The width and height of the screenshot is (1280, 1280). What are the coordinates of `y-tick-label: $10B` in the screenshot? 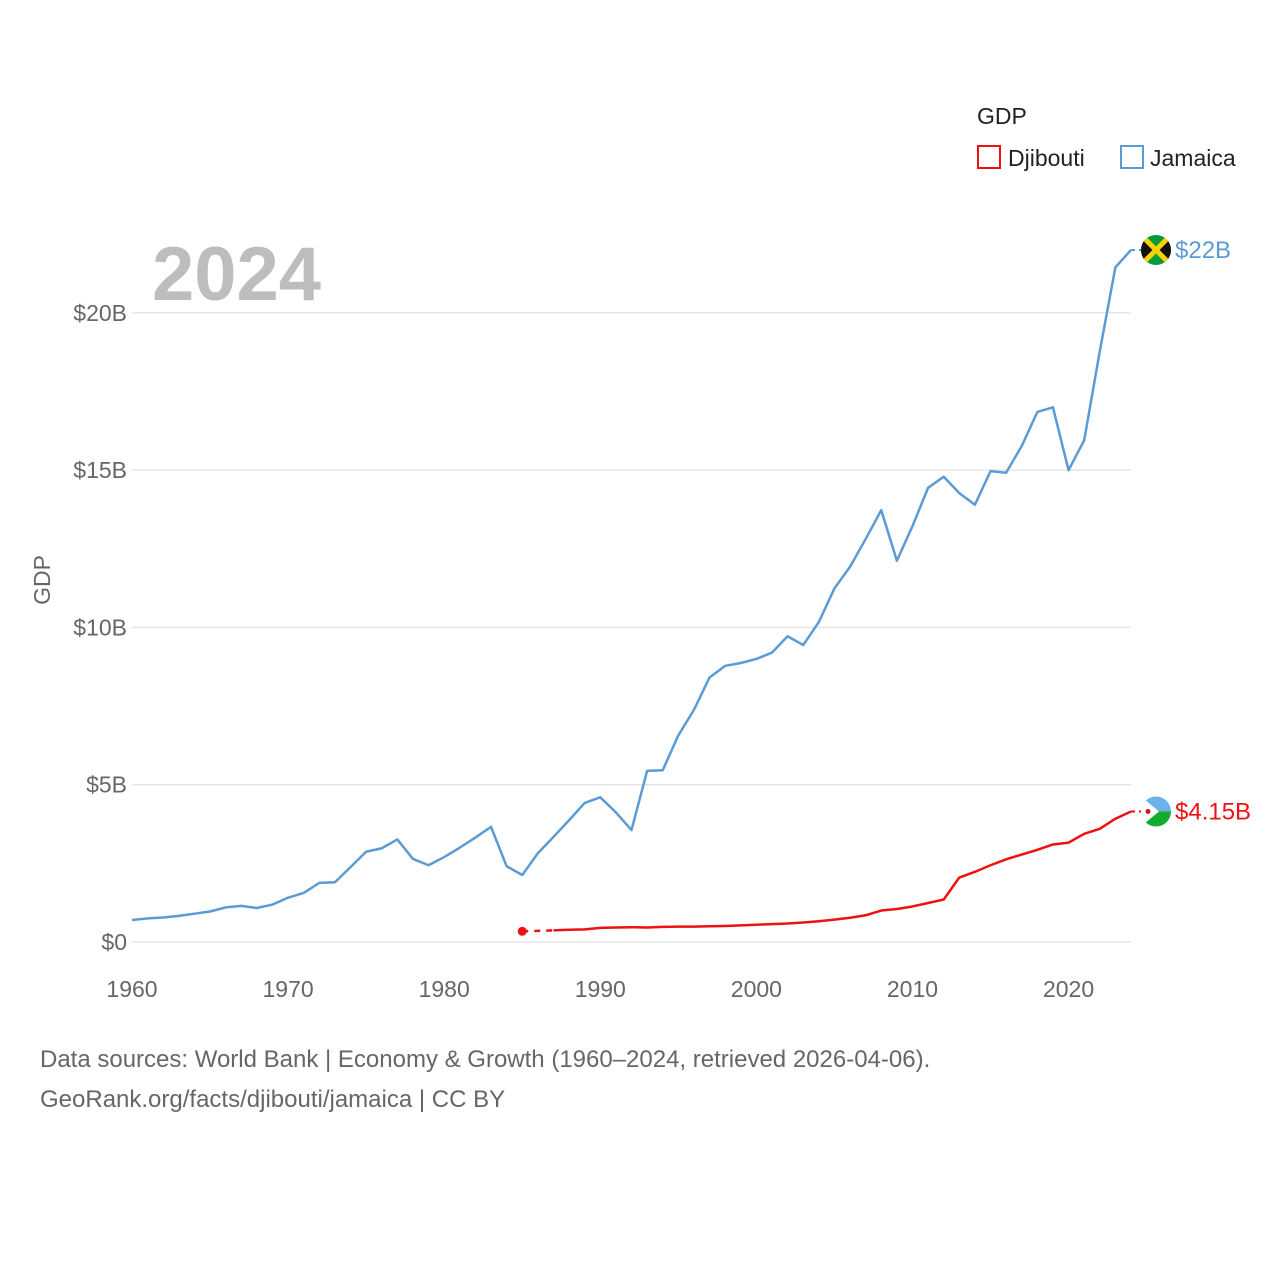 It's located at (100, 627).